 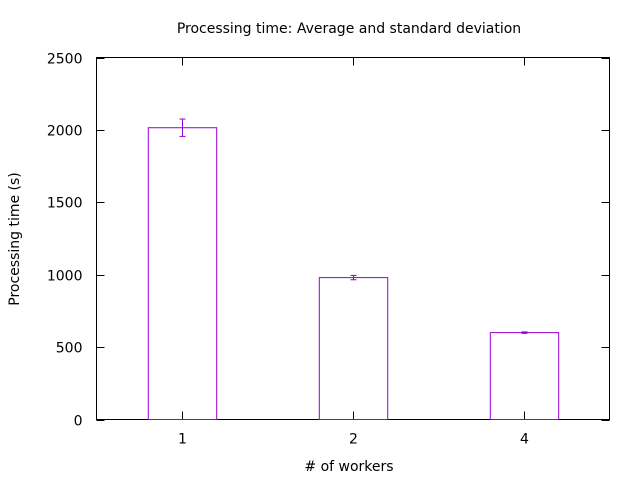 What do you see at coordinates (15, 239) in the screenshot?
I see `y-axis-label: Processing time (s)` at bounding box center [15, 239].